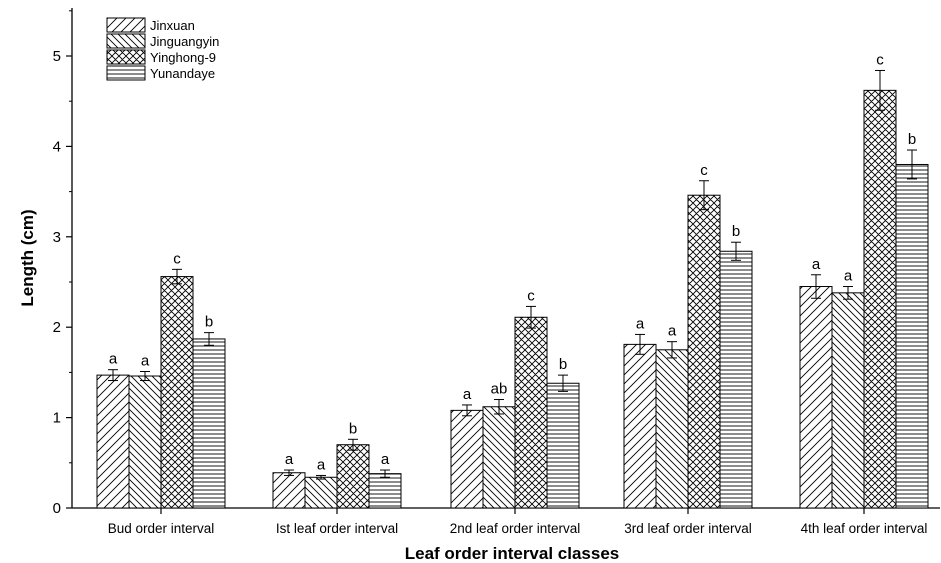  Describe the element at coordinates (182, 73) in the screenshot. I see `legend-label: Yunandaye` at that location.